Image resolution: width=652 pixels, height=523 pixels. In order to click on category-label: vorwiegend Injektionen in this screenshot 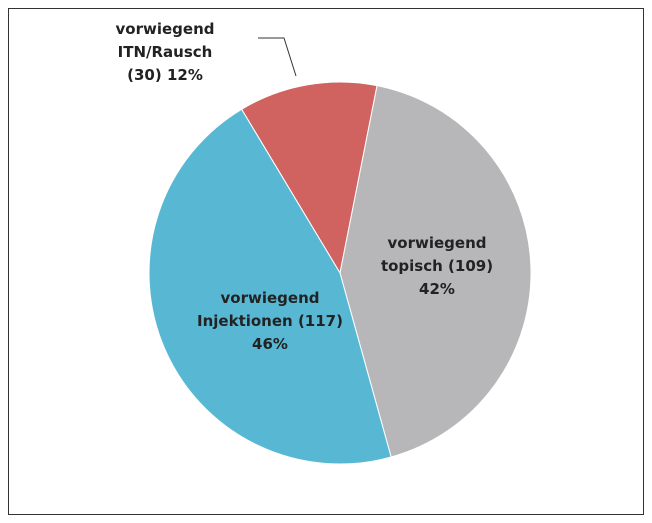, I will do `click(258, 309)`.